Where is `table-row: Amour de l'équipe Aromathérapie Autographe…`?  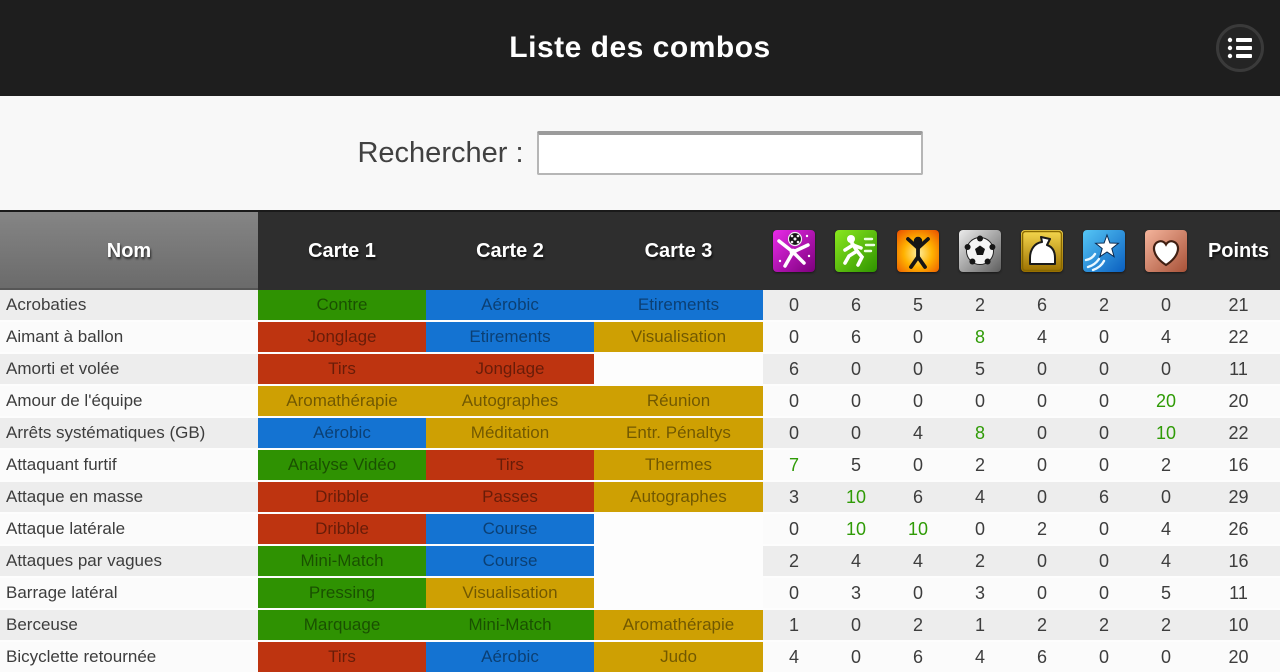
table-row: Amour de l'équipe Aromathérapie Autographe… is located at coordinates (640, 402).